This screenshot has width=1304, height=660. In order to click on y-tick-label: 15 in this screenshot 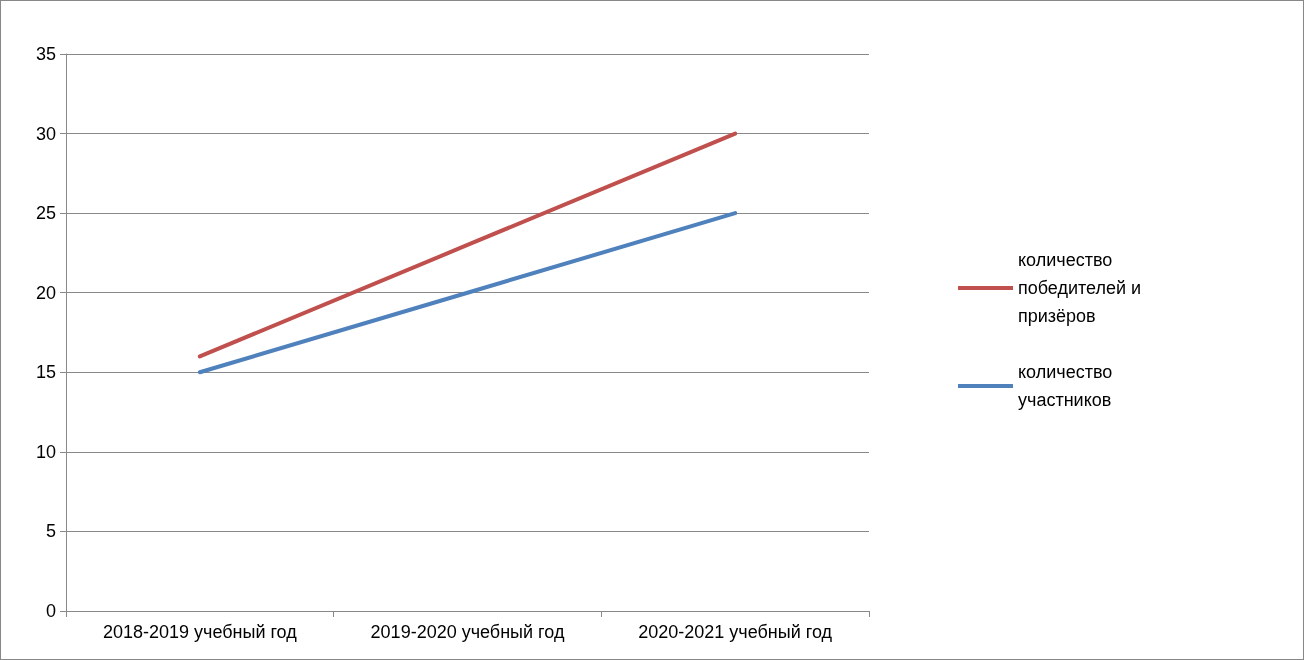, I will do `click(45, 372)`.